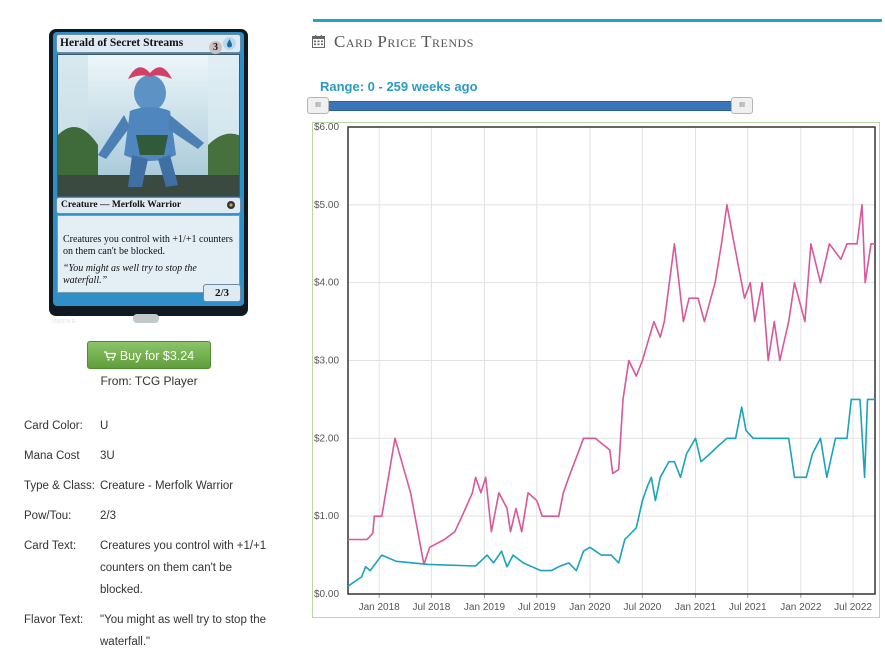 This screenshot has width=885, height=661. I want to click on range-slider-handle-start: III, so click(318, 105).